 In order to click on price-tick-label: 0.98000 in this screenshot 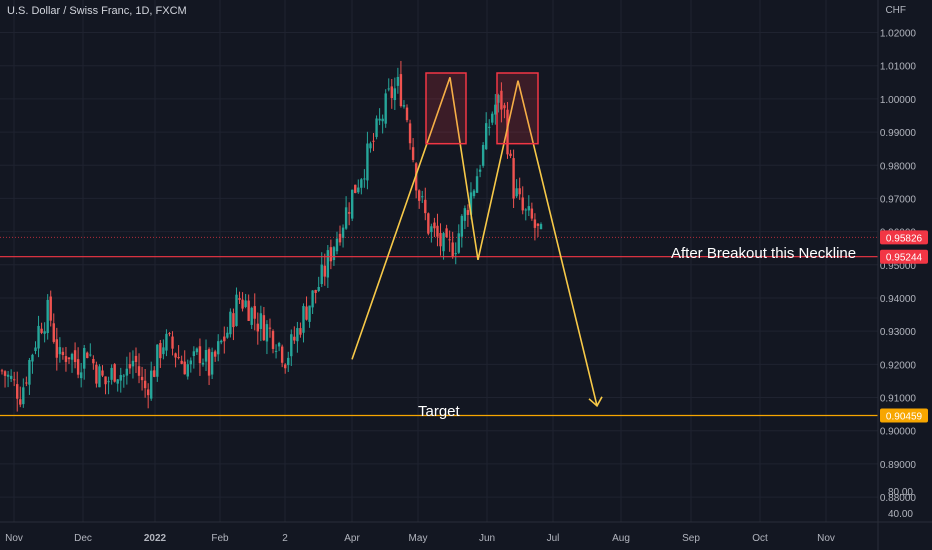, I will do `click(898, 166)`.